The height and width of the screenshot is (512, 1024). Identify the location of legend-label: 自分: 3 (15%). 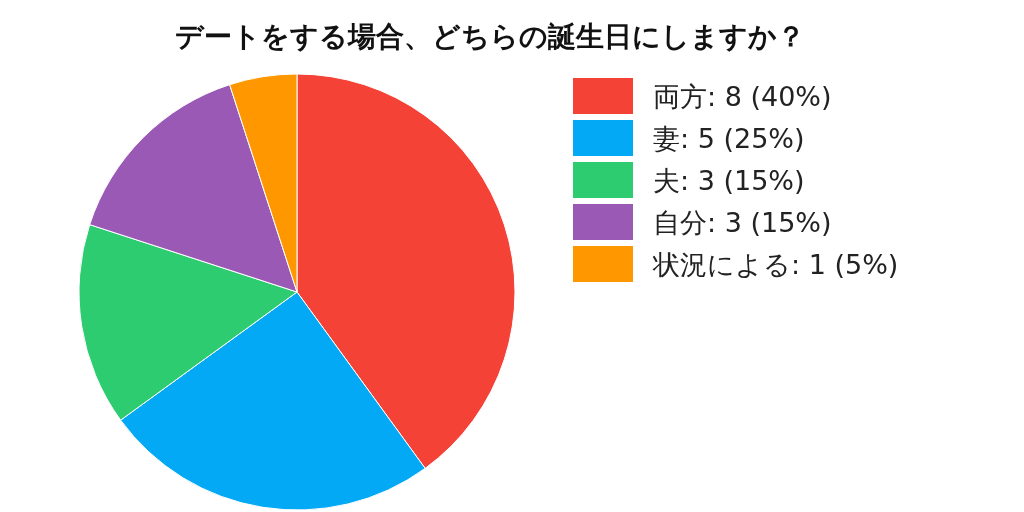
(742, 222).